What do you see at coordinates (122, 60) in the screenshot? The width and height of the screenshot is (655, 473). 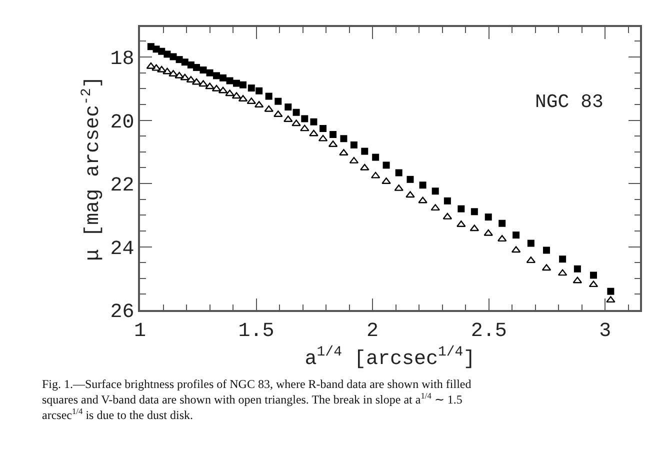 I see `y-tick-label: 18` at bounding box center [122, 60].